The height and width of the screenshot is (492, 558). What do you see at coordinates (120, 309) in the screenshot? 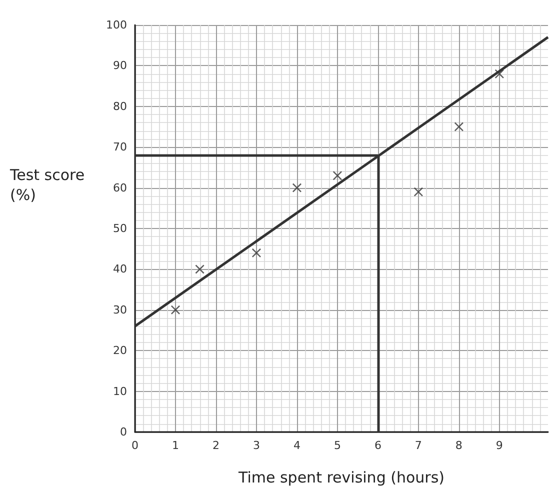
I see `y-tick-label: 30` at bounding box center [120, 309].